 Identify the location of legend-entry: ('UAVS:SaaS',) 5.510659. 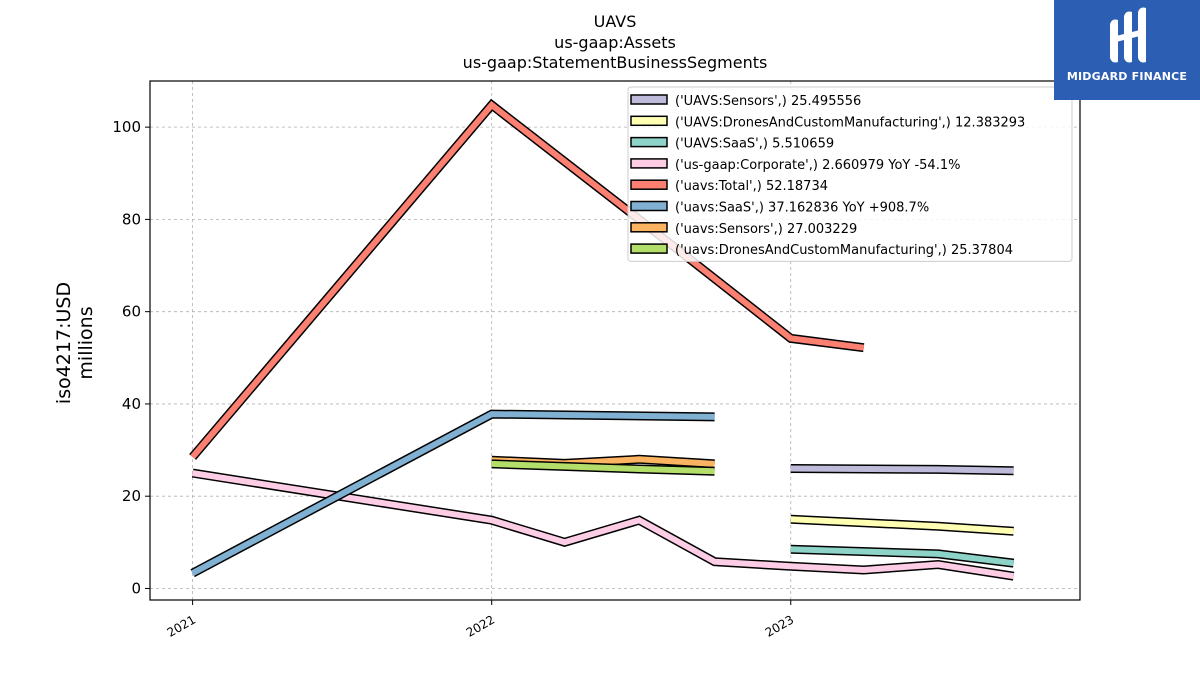
(754, 144).